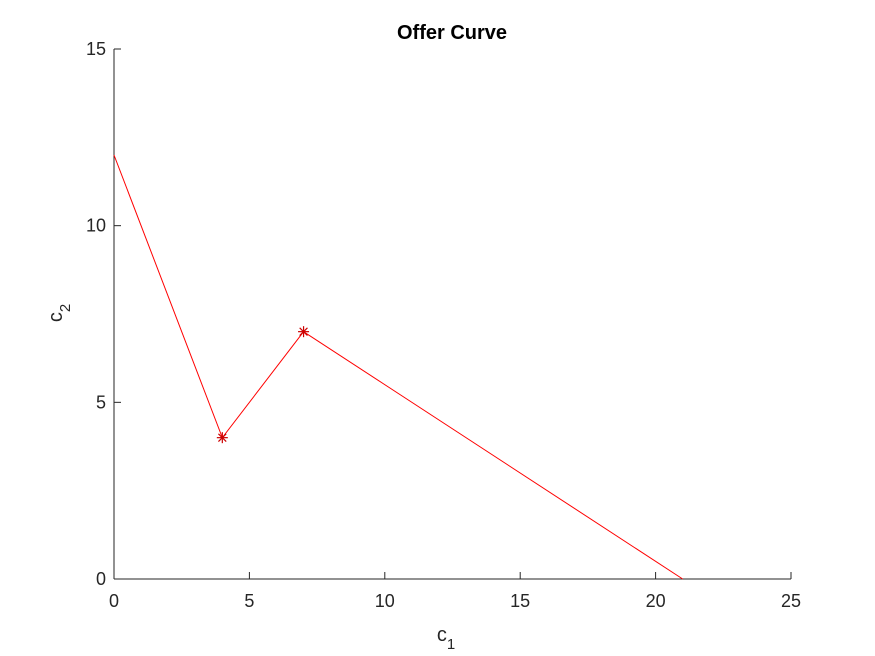 This screenshot has width=875, height=656. I want to click on y-axis-label: c2, so click(59, 313).